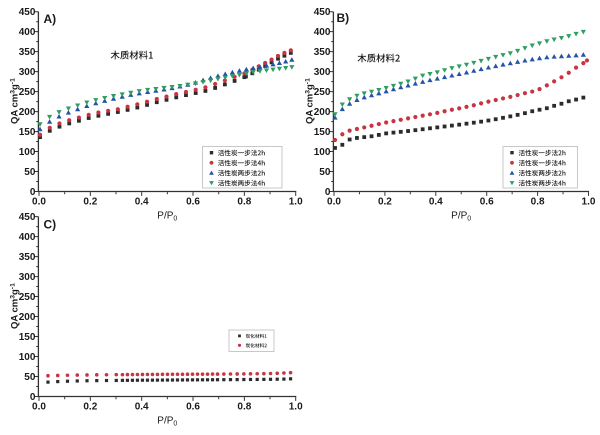 This screenshot has width=600, height=435. I want to click on svg-text: B), so click(343, 18).